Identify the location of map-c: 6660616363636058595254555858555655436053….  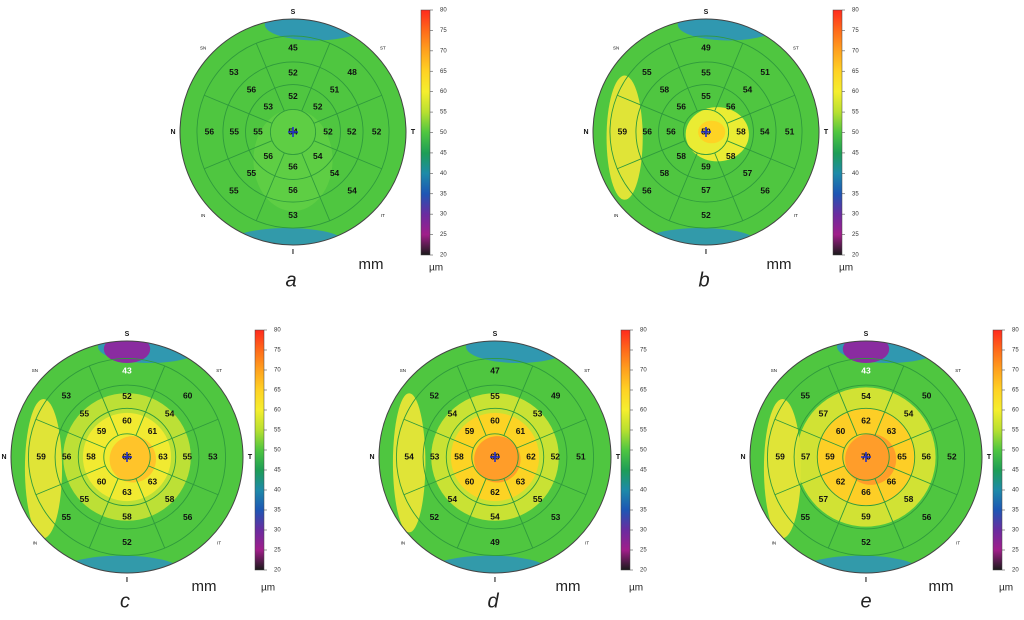
(141, 470).